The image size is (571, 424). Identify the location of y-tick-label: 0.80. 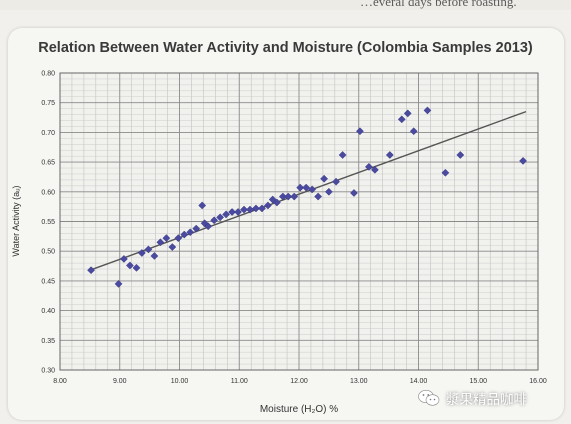
(48, 74).